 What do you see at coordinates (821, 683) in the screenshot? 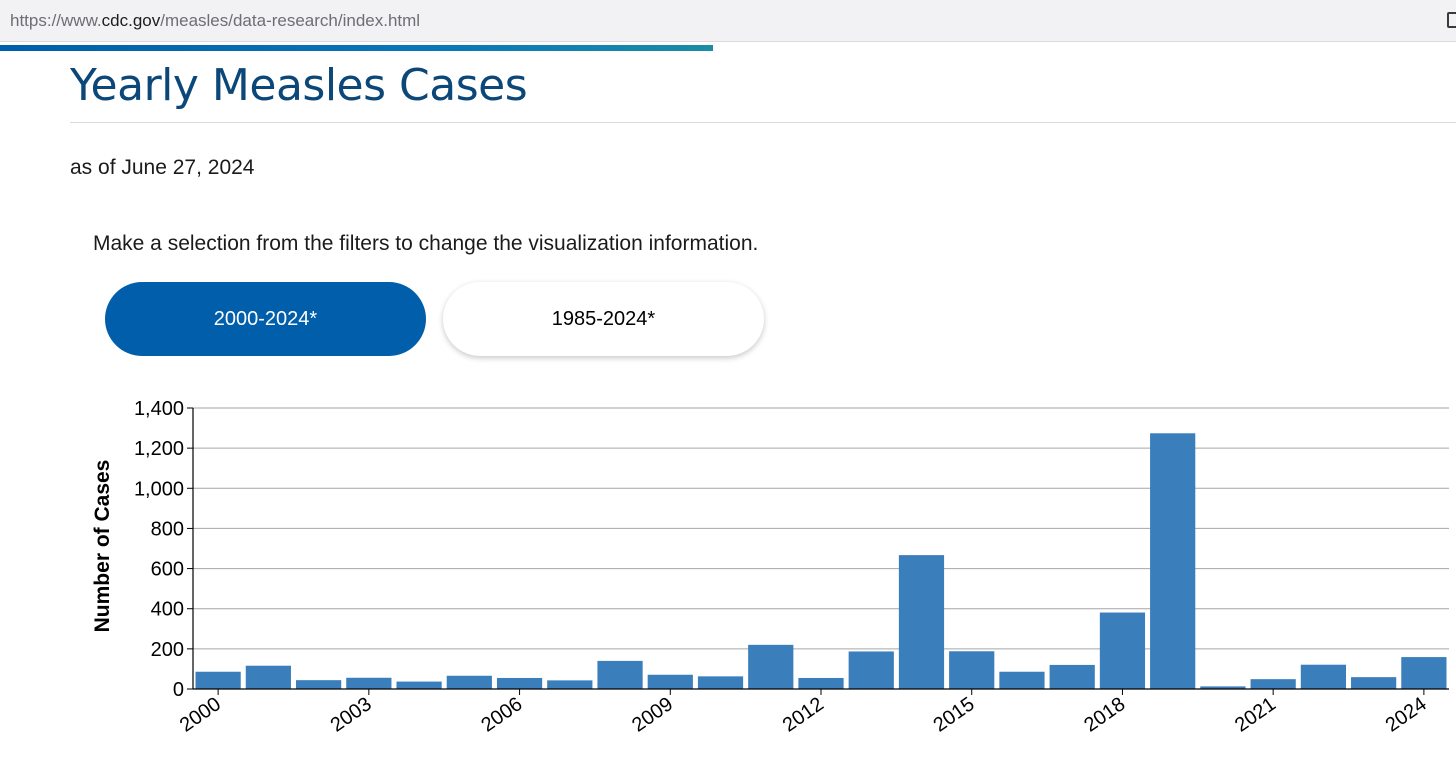
I see `bar-2012` at bounding box center [821, 683].